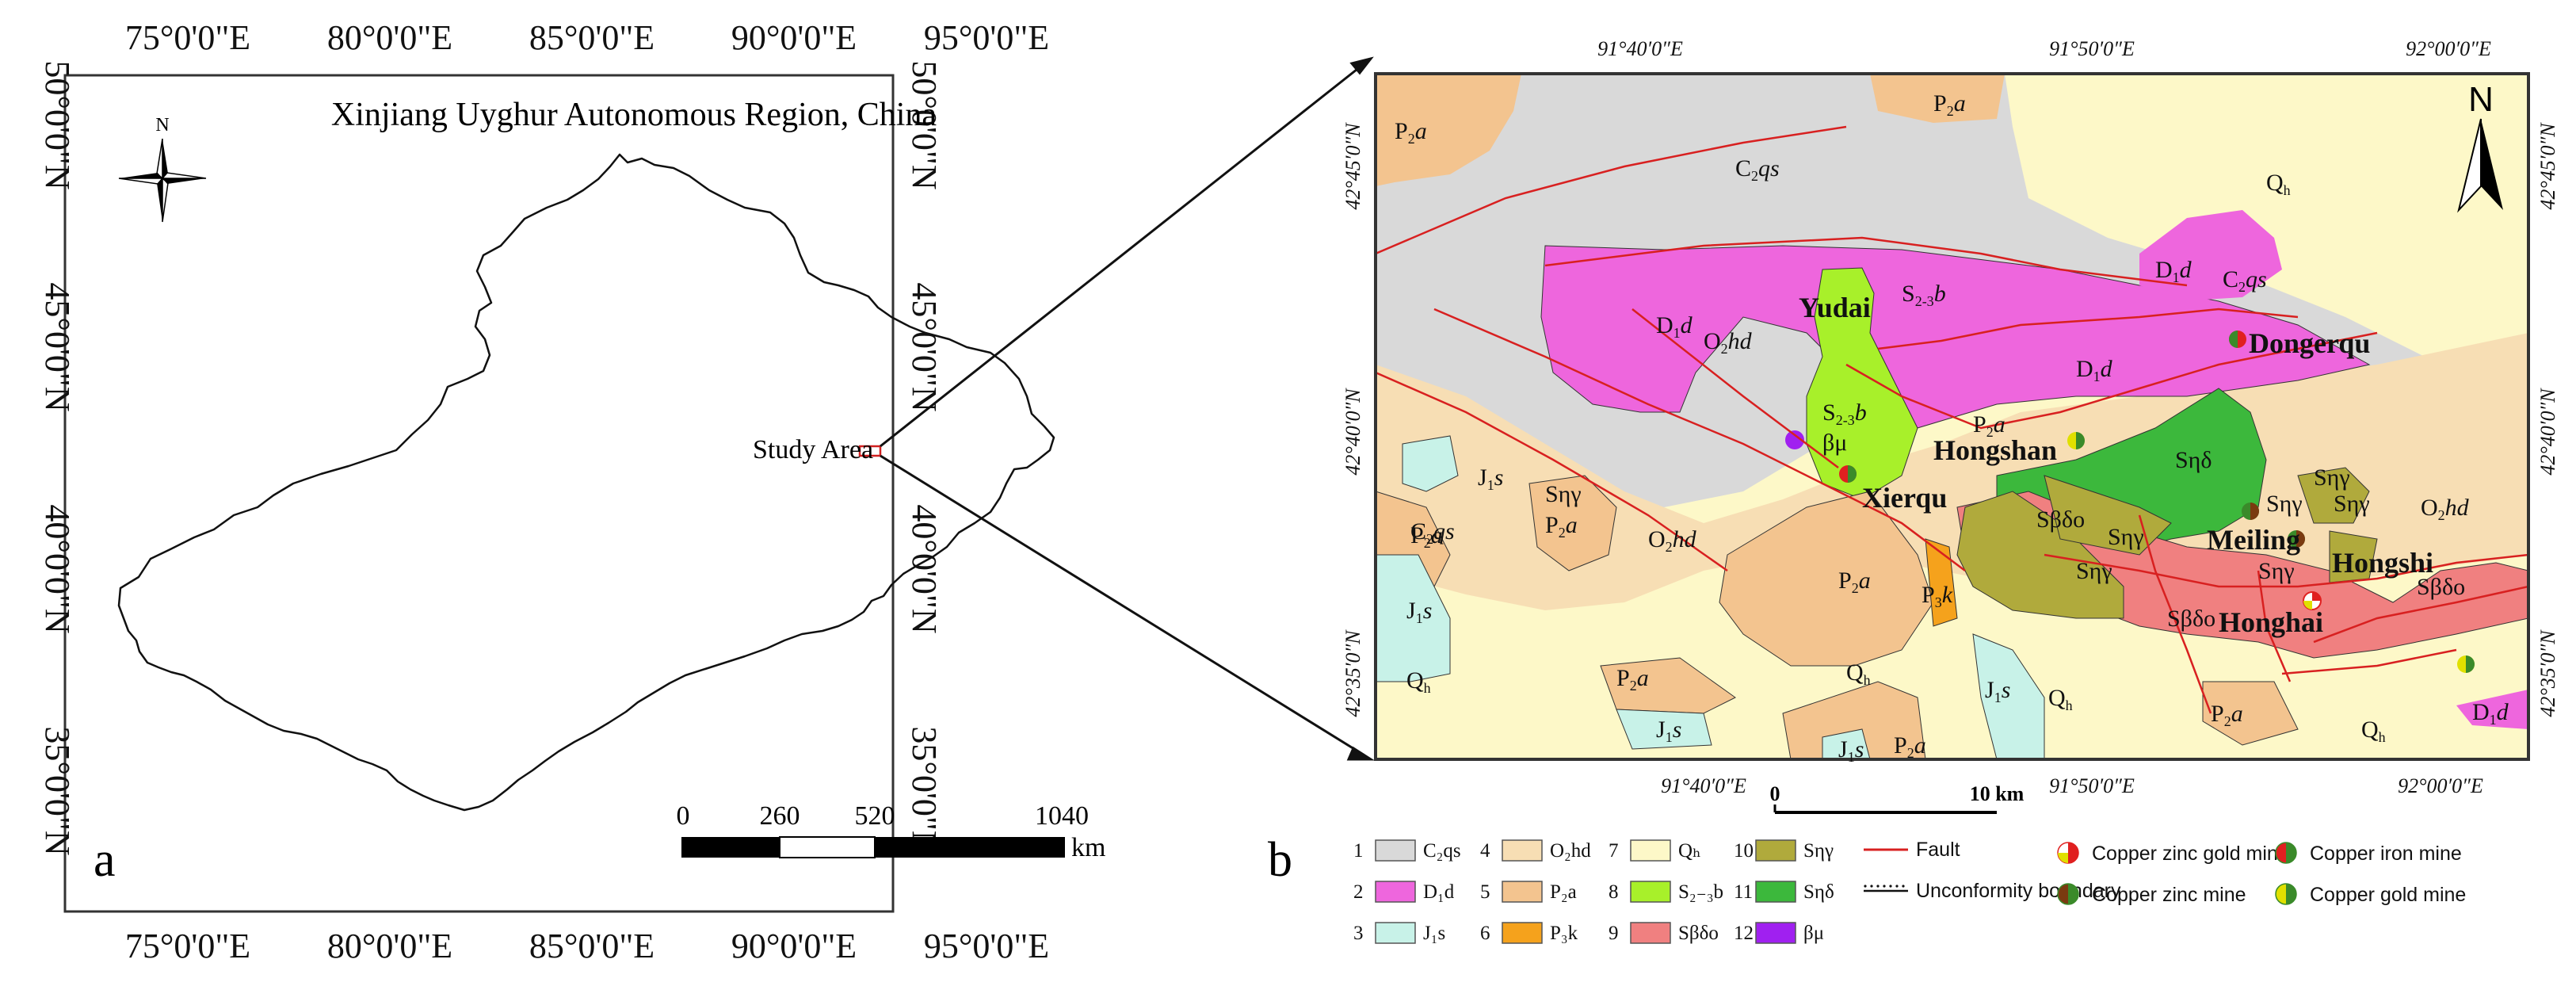 Image resolution: width=2576 pixels, height=986 pixels. Describe the element at coordinates (813, 449) in the screenshot. I see `study-area-label: Study Area` at that location.